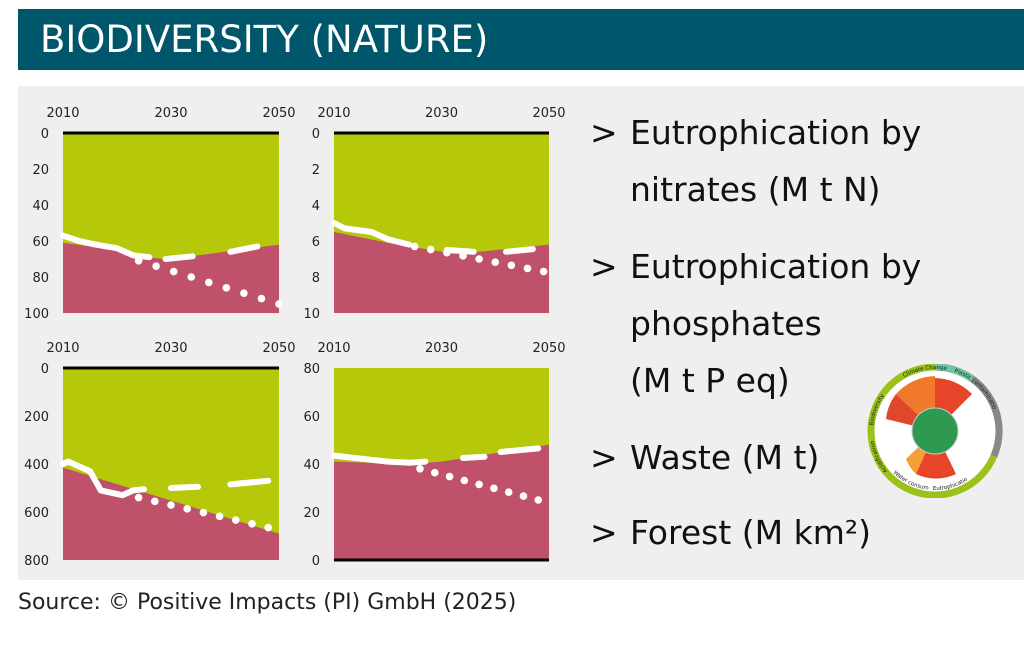 This screenshot has width=1024, height=663. I want to click on chart-2: 2010 2030 2050 0 2 4 6 8 10, so click(434, 214).